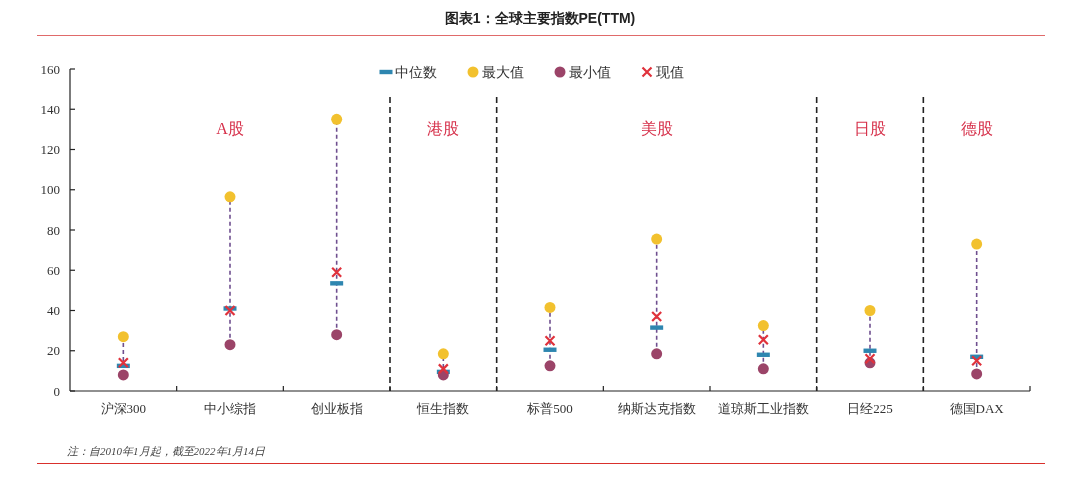 Image resolution: width=1080 pixels, height=495 pixels. I want to click on x-tick-label: 德国DAX, so click(977, 408).